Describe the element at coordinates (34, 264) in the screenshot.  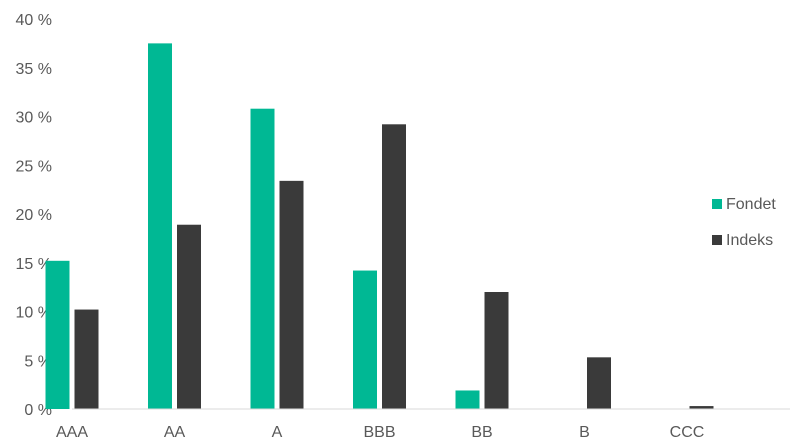
I see `y-tick-label: 15 %` at that location.